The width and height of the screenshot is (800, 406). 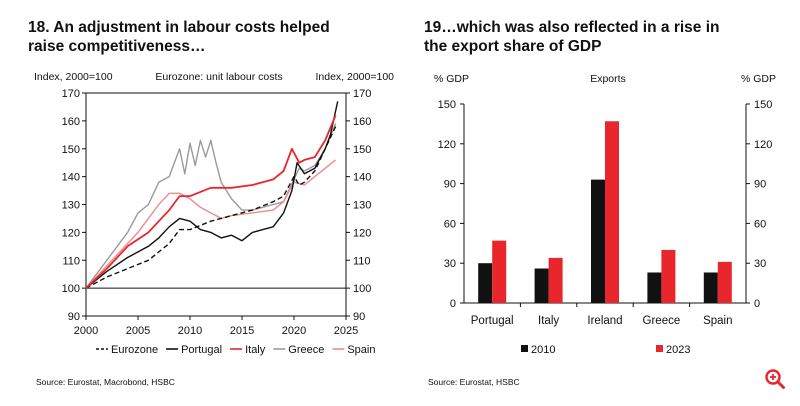 I want to click on x-tick-label: 2015, so click(x=242, y=331).